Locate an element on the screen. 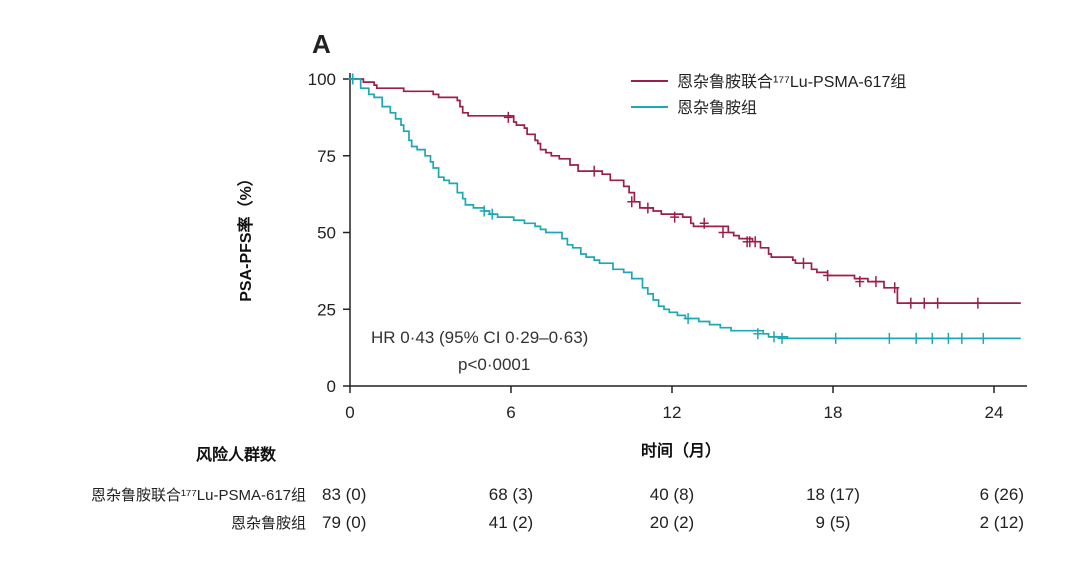 The width and height of the screenshot is (1080, 567). y-tick-label: 50 is located at coordinates (326, 233).